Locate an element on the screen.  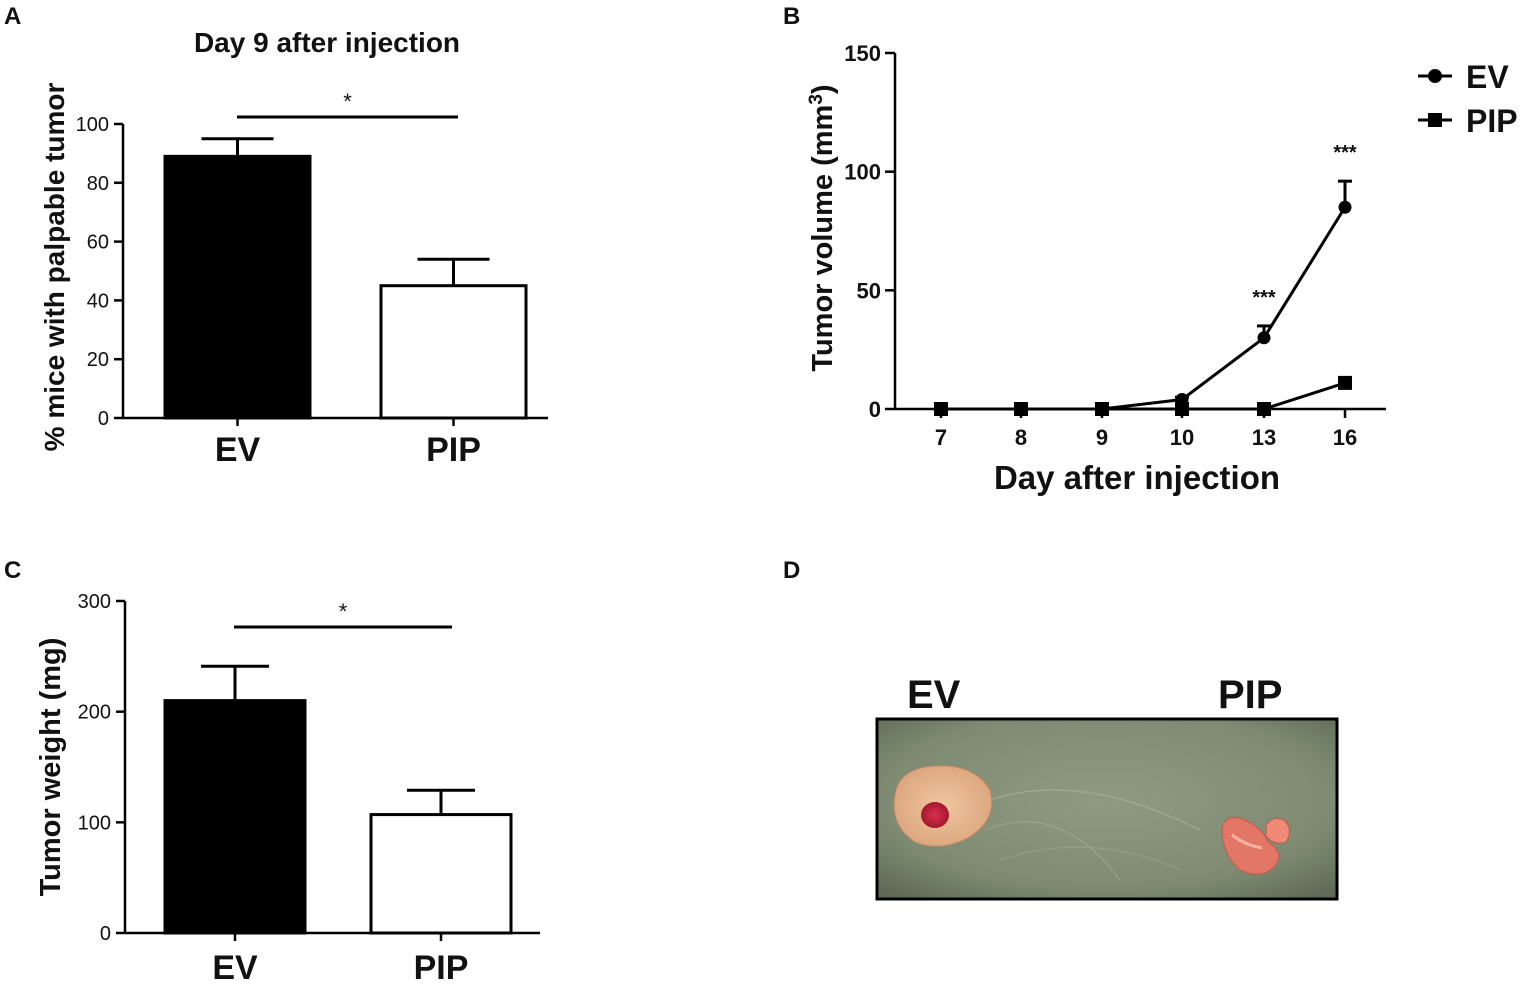
x-tick-label: 7 is located at coordinates (941, 437).